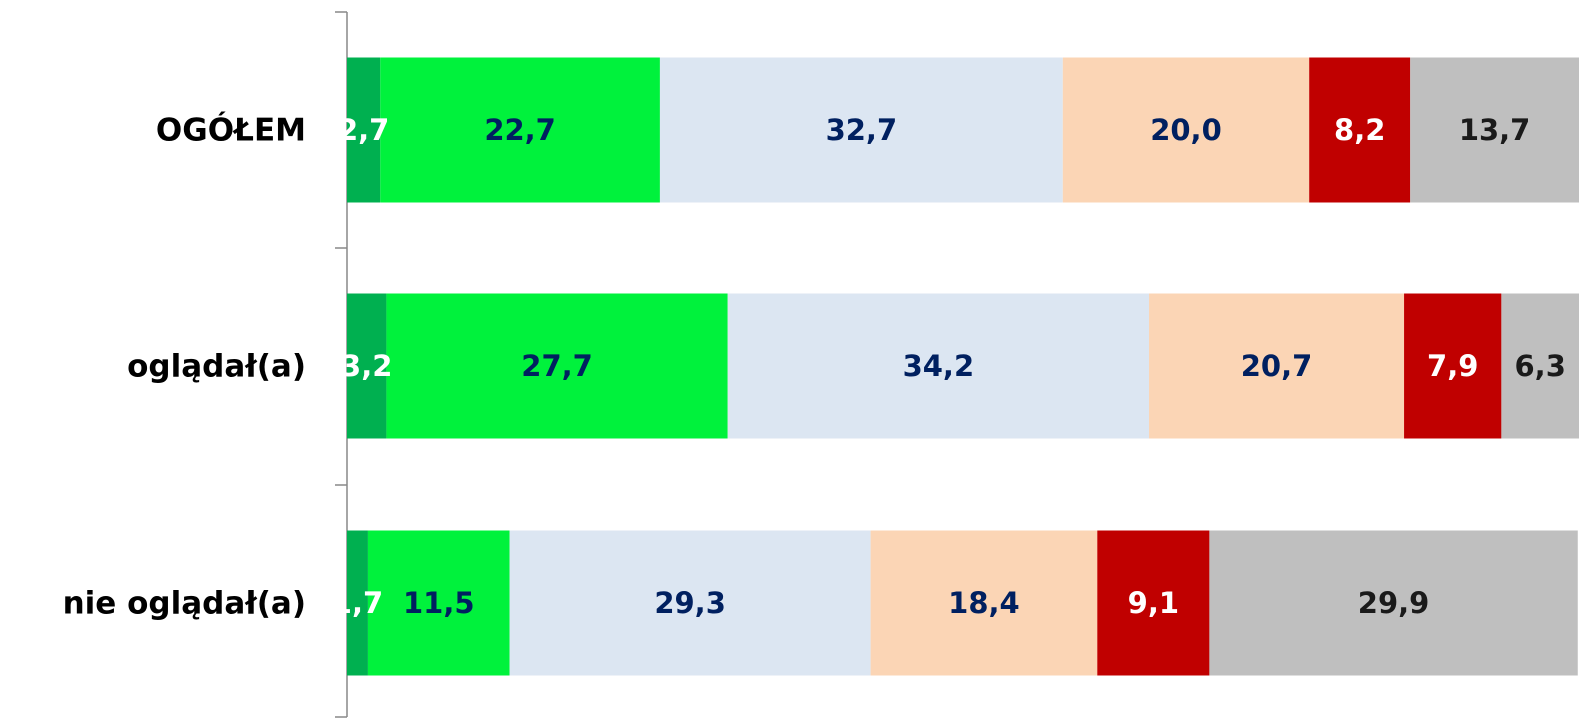 The width and height of the screenshot is (1583, 727). I want to click on value-label: 27,7, so click(557, 366).